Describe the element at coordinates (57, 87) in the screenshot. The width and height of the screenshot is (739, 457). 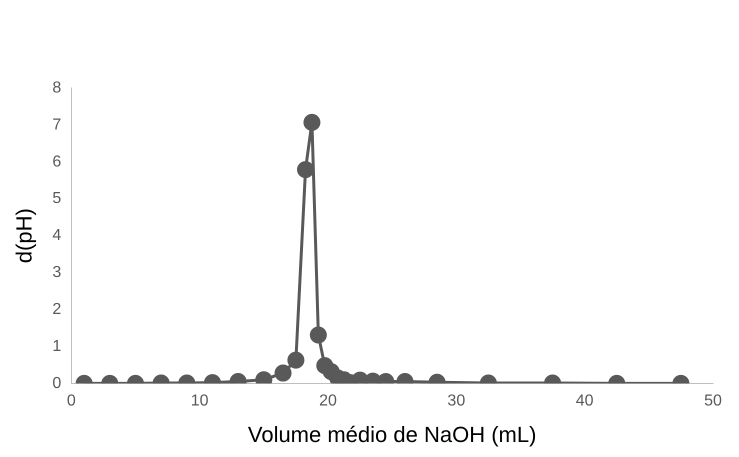
I see `y-tick-label: 8` at that location.